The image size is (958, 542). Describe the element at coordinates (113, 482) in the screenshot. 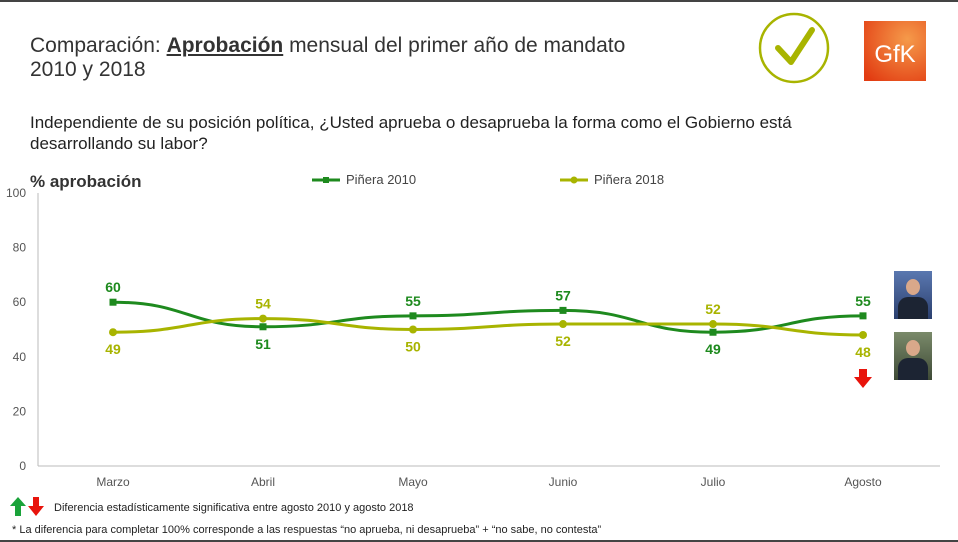

I see `x-tick-label: Marzo` at that location.